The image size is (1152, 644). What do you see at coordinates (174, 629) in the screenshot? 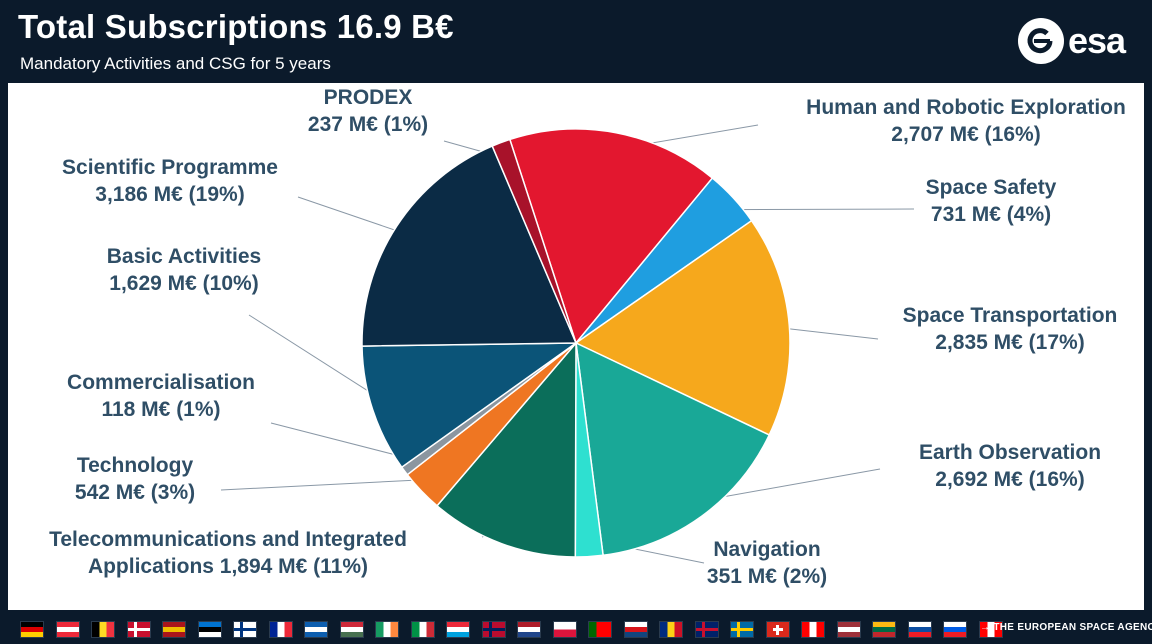
I see `spain-flag` at bounding box center [174, 629].